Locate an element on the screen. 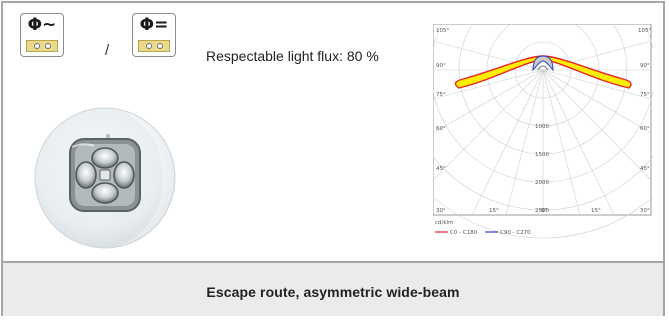 Image resolution: width=669 pixels, height=320 pixels. legend-label-c90-c270: C90 - C270 is located at coordinates (515, 233).